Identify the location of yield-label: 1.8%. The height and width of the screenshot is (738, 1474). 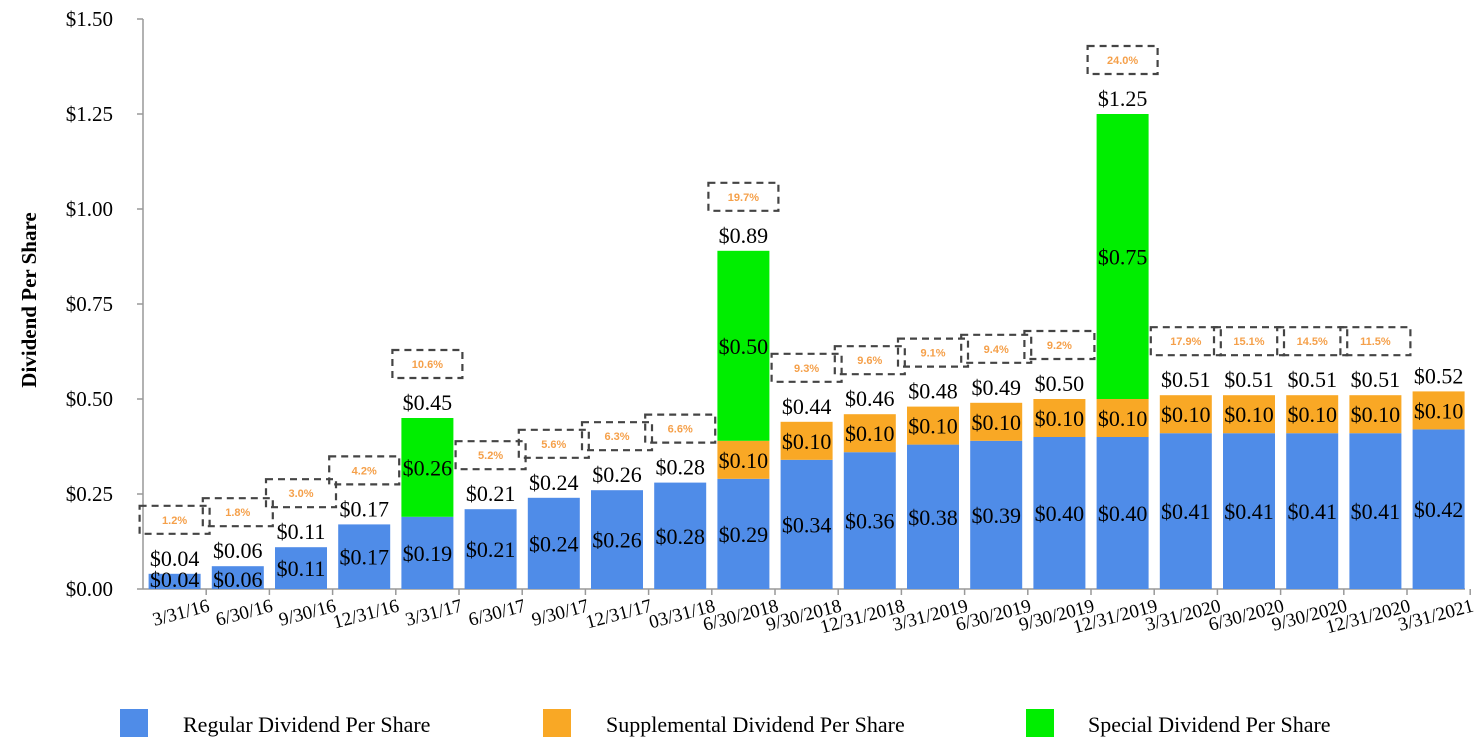
(237, 513).